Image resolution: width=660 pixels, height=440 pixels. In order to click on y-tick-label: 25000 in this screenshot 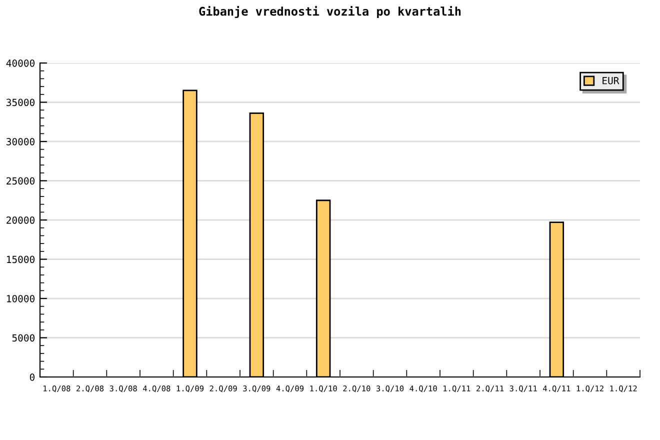, I will do `click(20, 181)`.